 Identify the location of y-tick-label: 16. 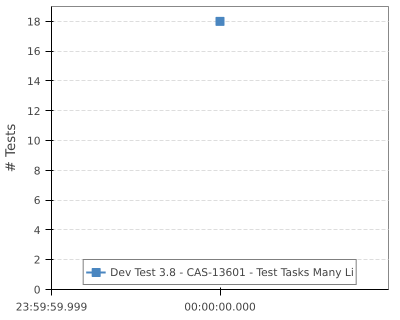
(33, 51).